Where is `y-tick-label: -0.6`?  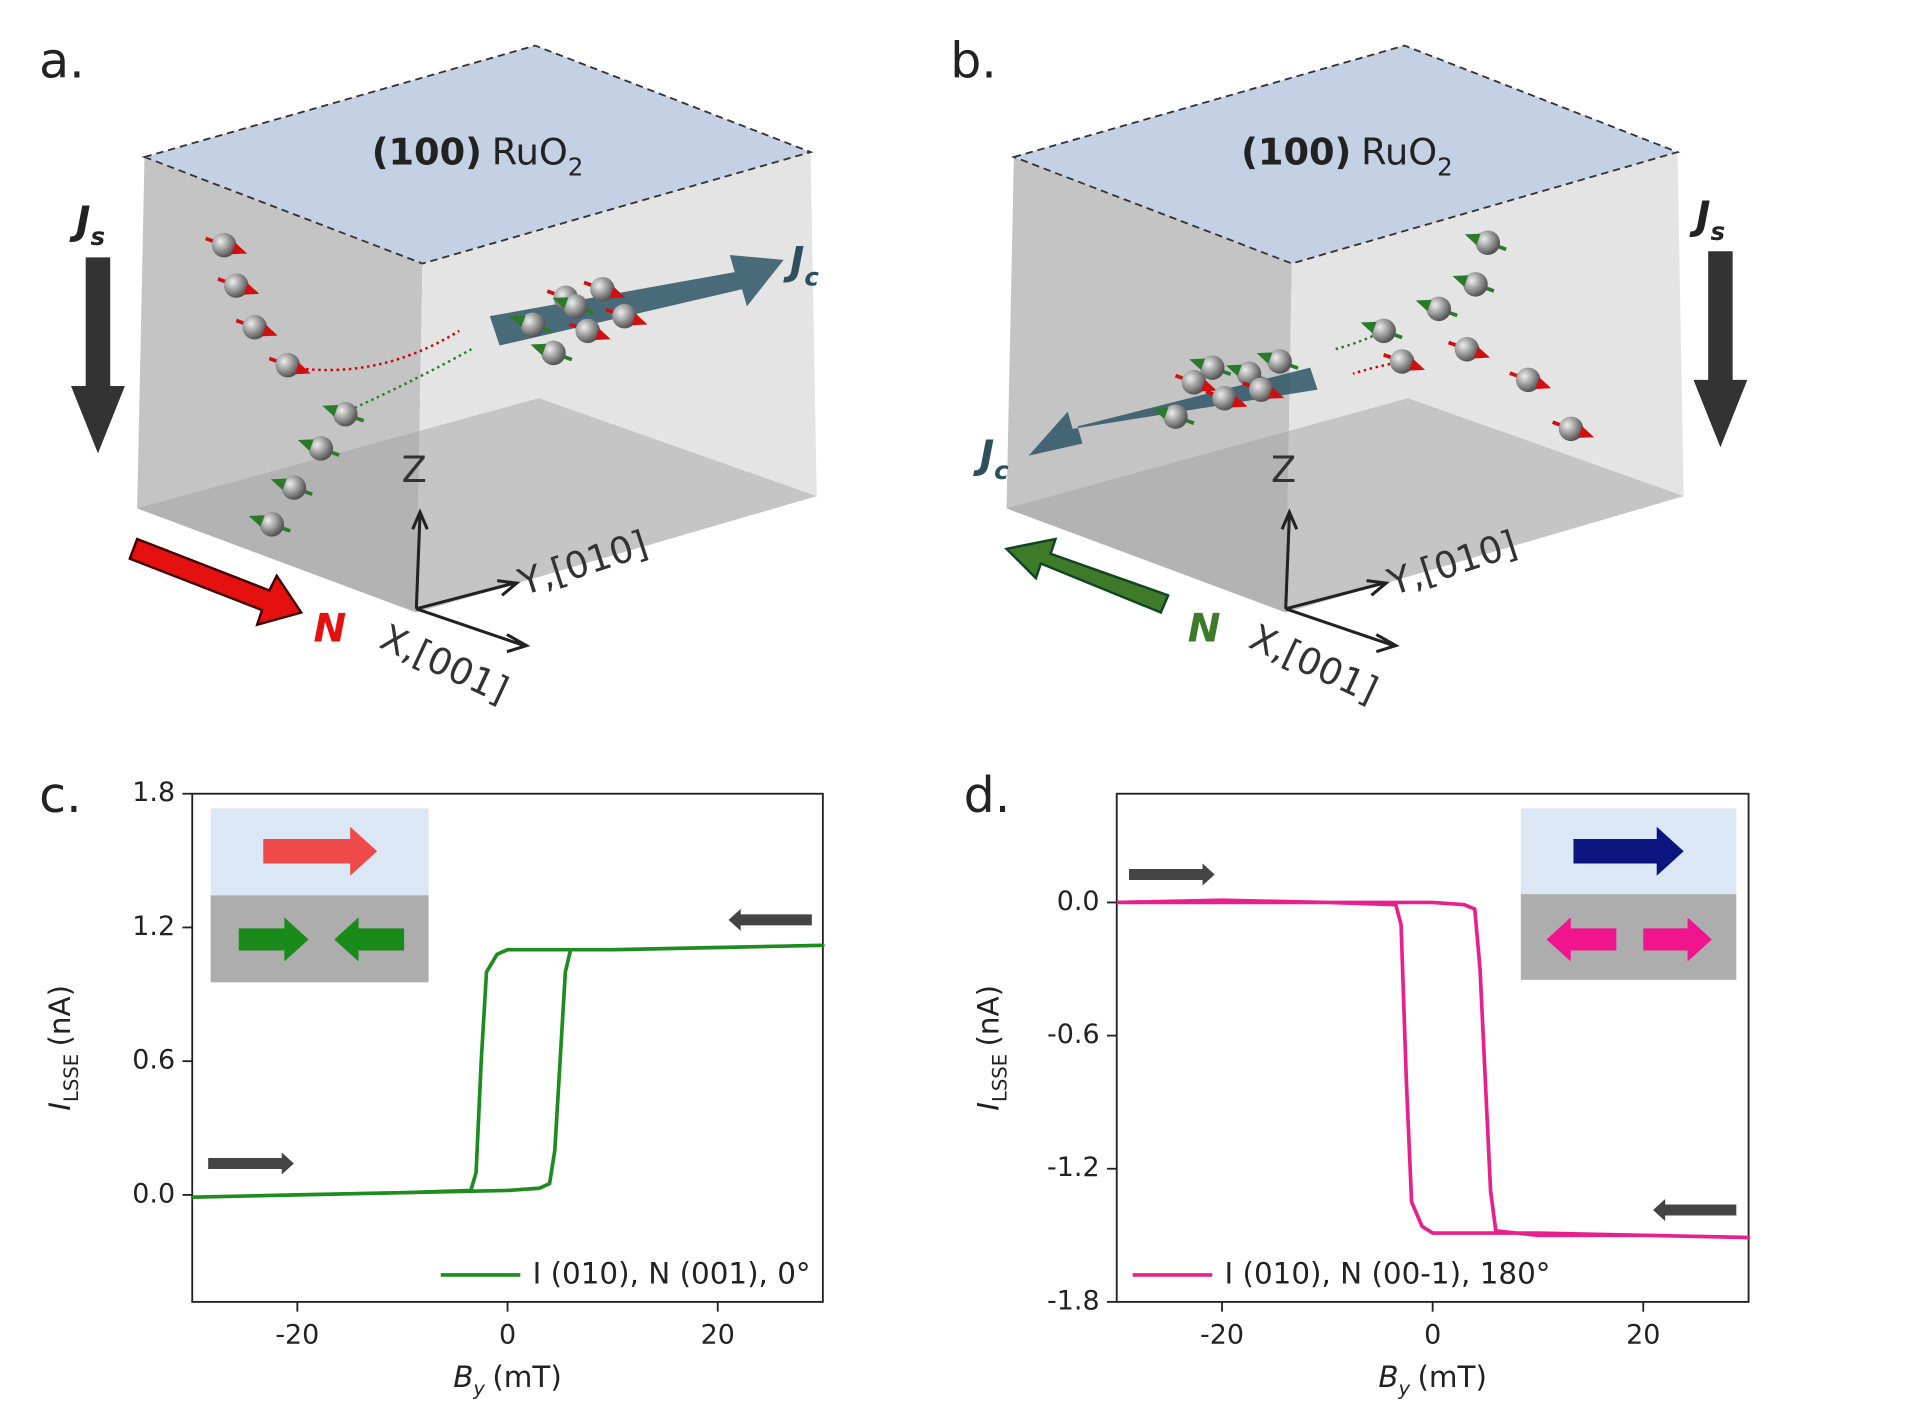
y-tick-label: -0.6 is located at coordinates (1073, 1034).